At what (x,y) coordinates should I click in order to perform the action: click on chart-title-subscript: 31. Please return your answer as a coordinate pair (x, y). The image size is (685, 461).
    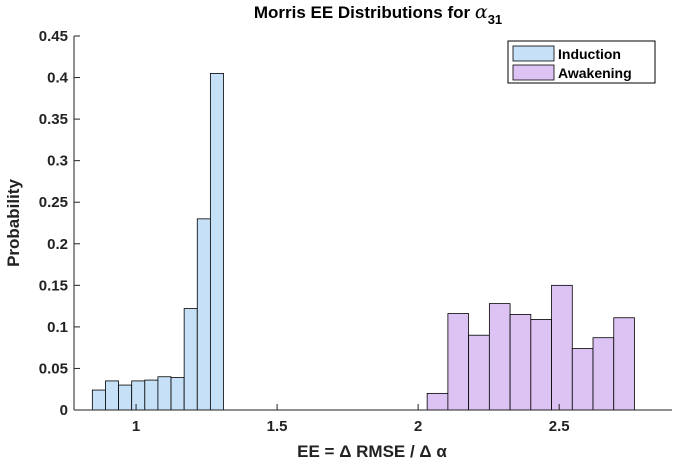
    Looking at the image, I should click on (495, 19).